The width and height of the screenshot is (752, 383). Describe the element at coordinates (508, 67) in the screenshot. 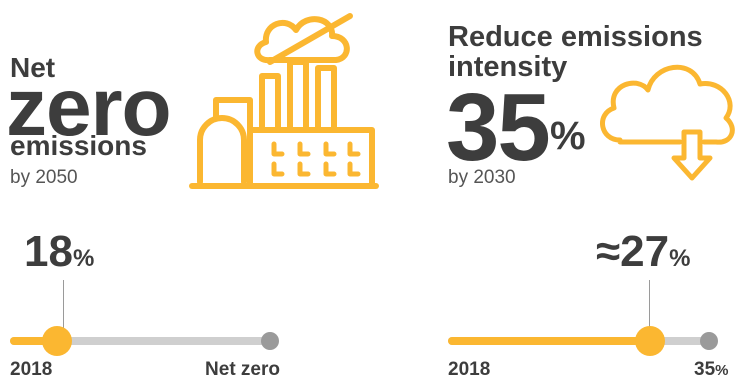

I see `reduce-title-line2: intensity` at that location.